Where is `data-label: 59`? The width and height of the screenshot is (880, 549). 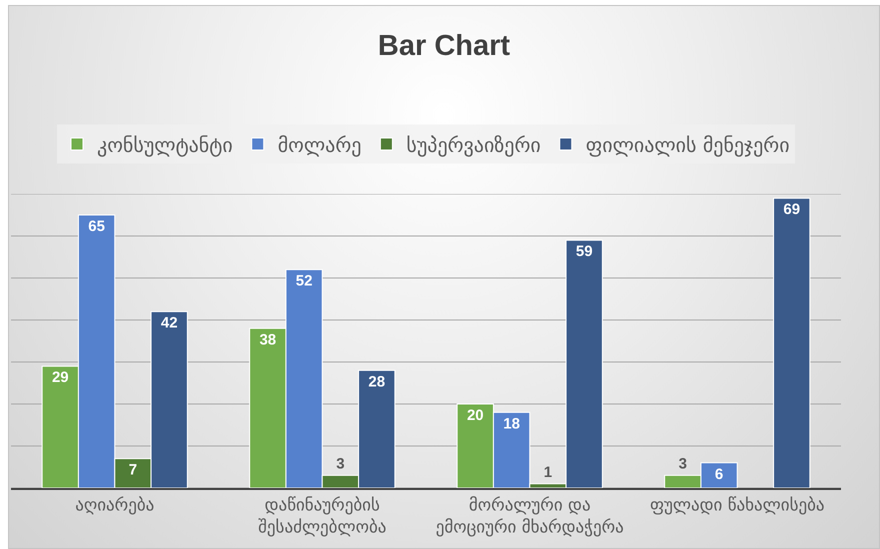 data-label: 59 is located at coordinates (584, 251).